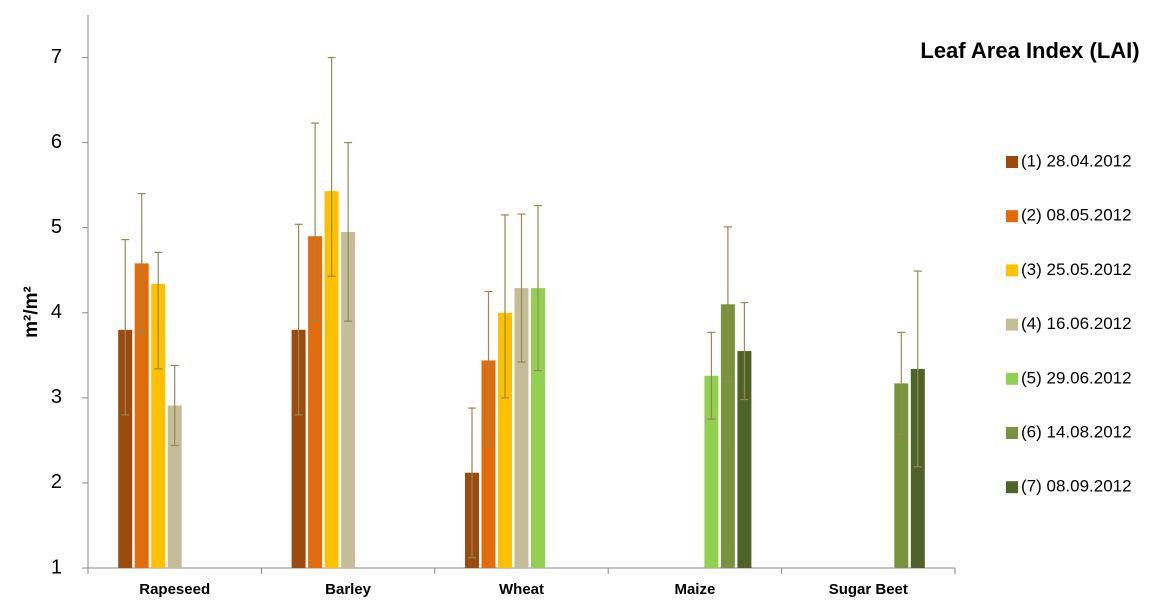 This screenshot has width=1160, height=606. I want to click on legend-label: (3) 25.05.2012, so click(1076, 269).